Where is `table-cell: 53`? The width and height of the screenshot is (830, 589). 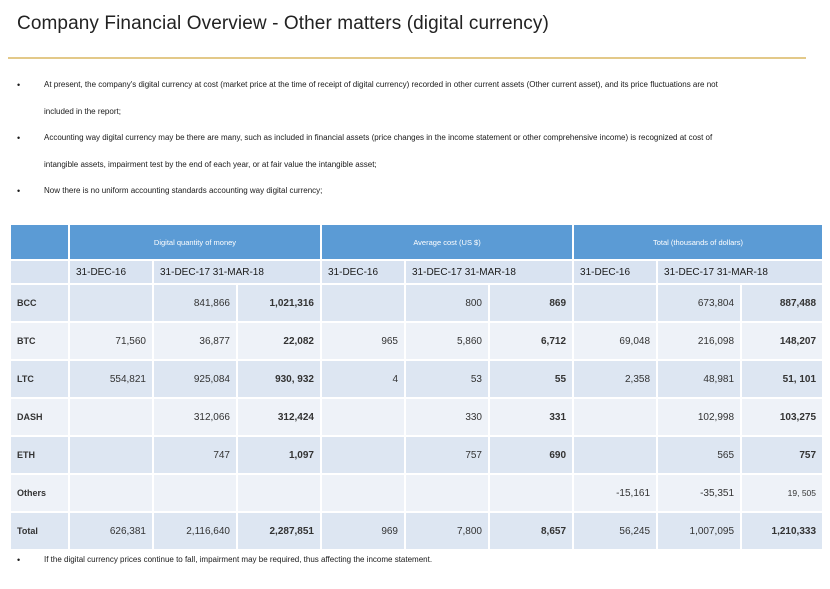
table-cell: 53 is located at coordinates (447, 379).